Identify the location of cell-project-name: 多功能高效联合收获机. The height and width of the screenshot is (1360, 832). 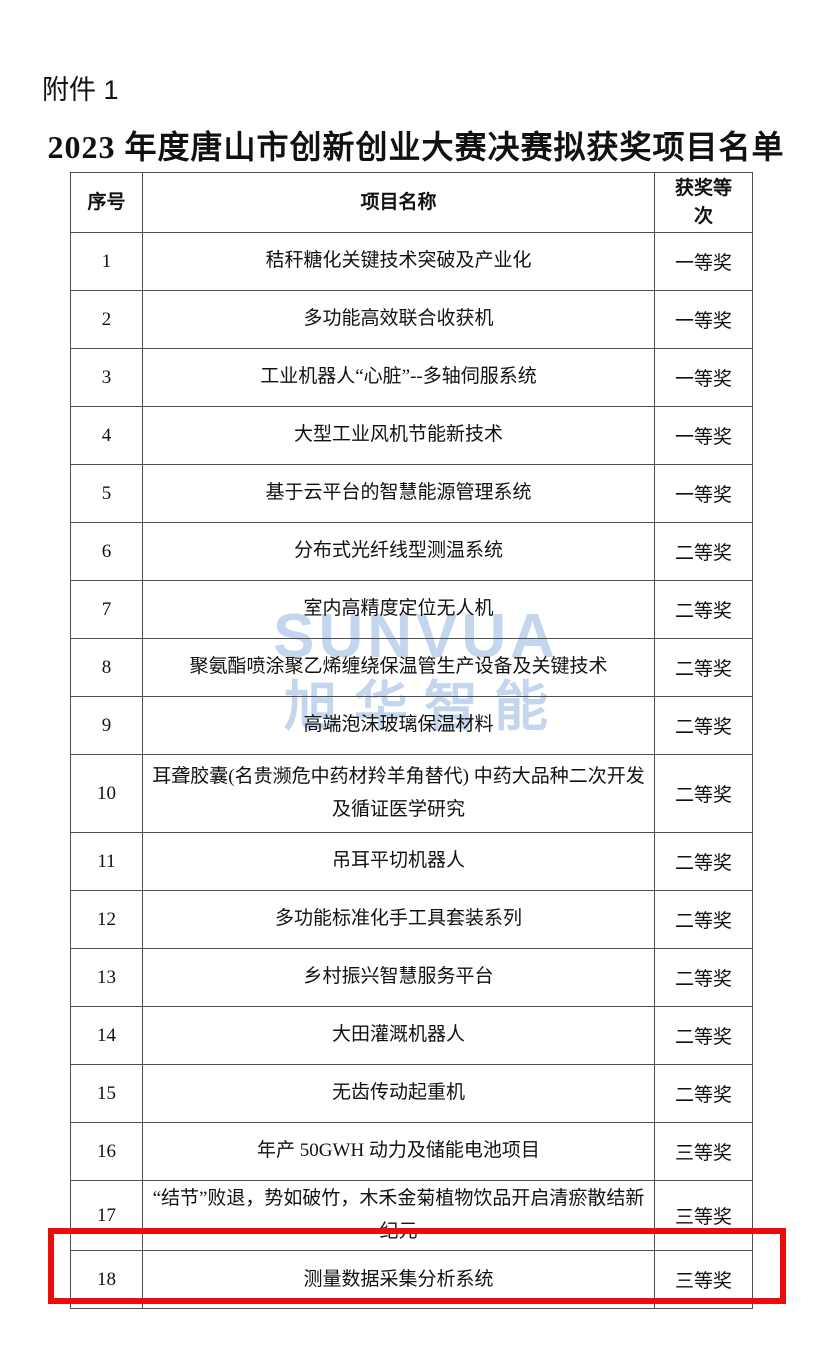
(398, 320).